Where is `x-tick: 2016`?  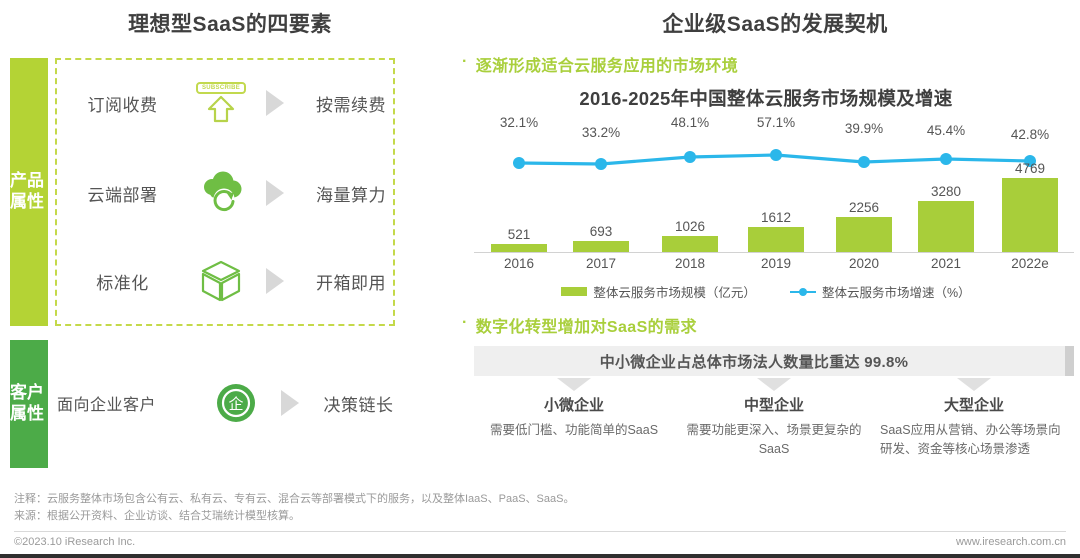 x-tick: 2016 is located at coordinates (519, 263).